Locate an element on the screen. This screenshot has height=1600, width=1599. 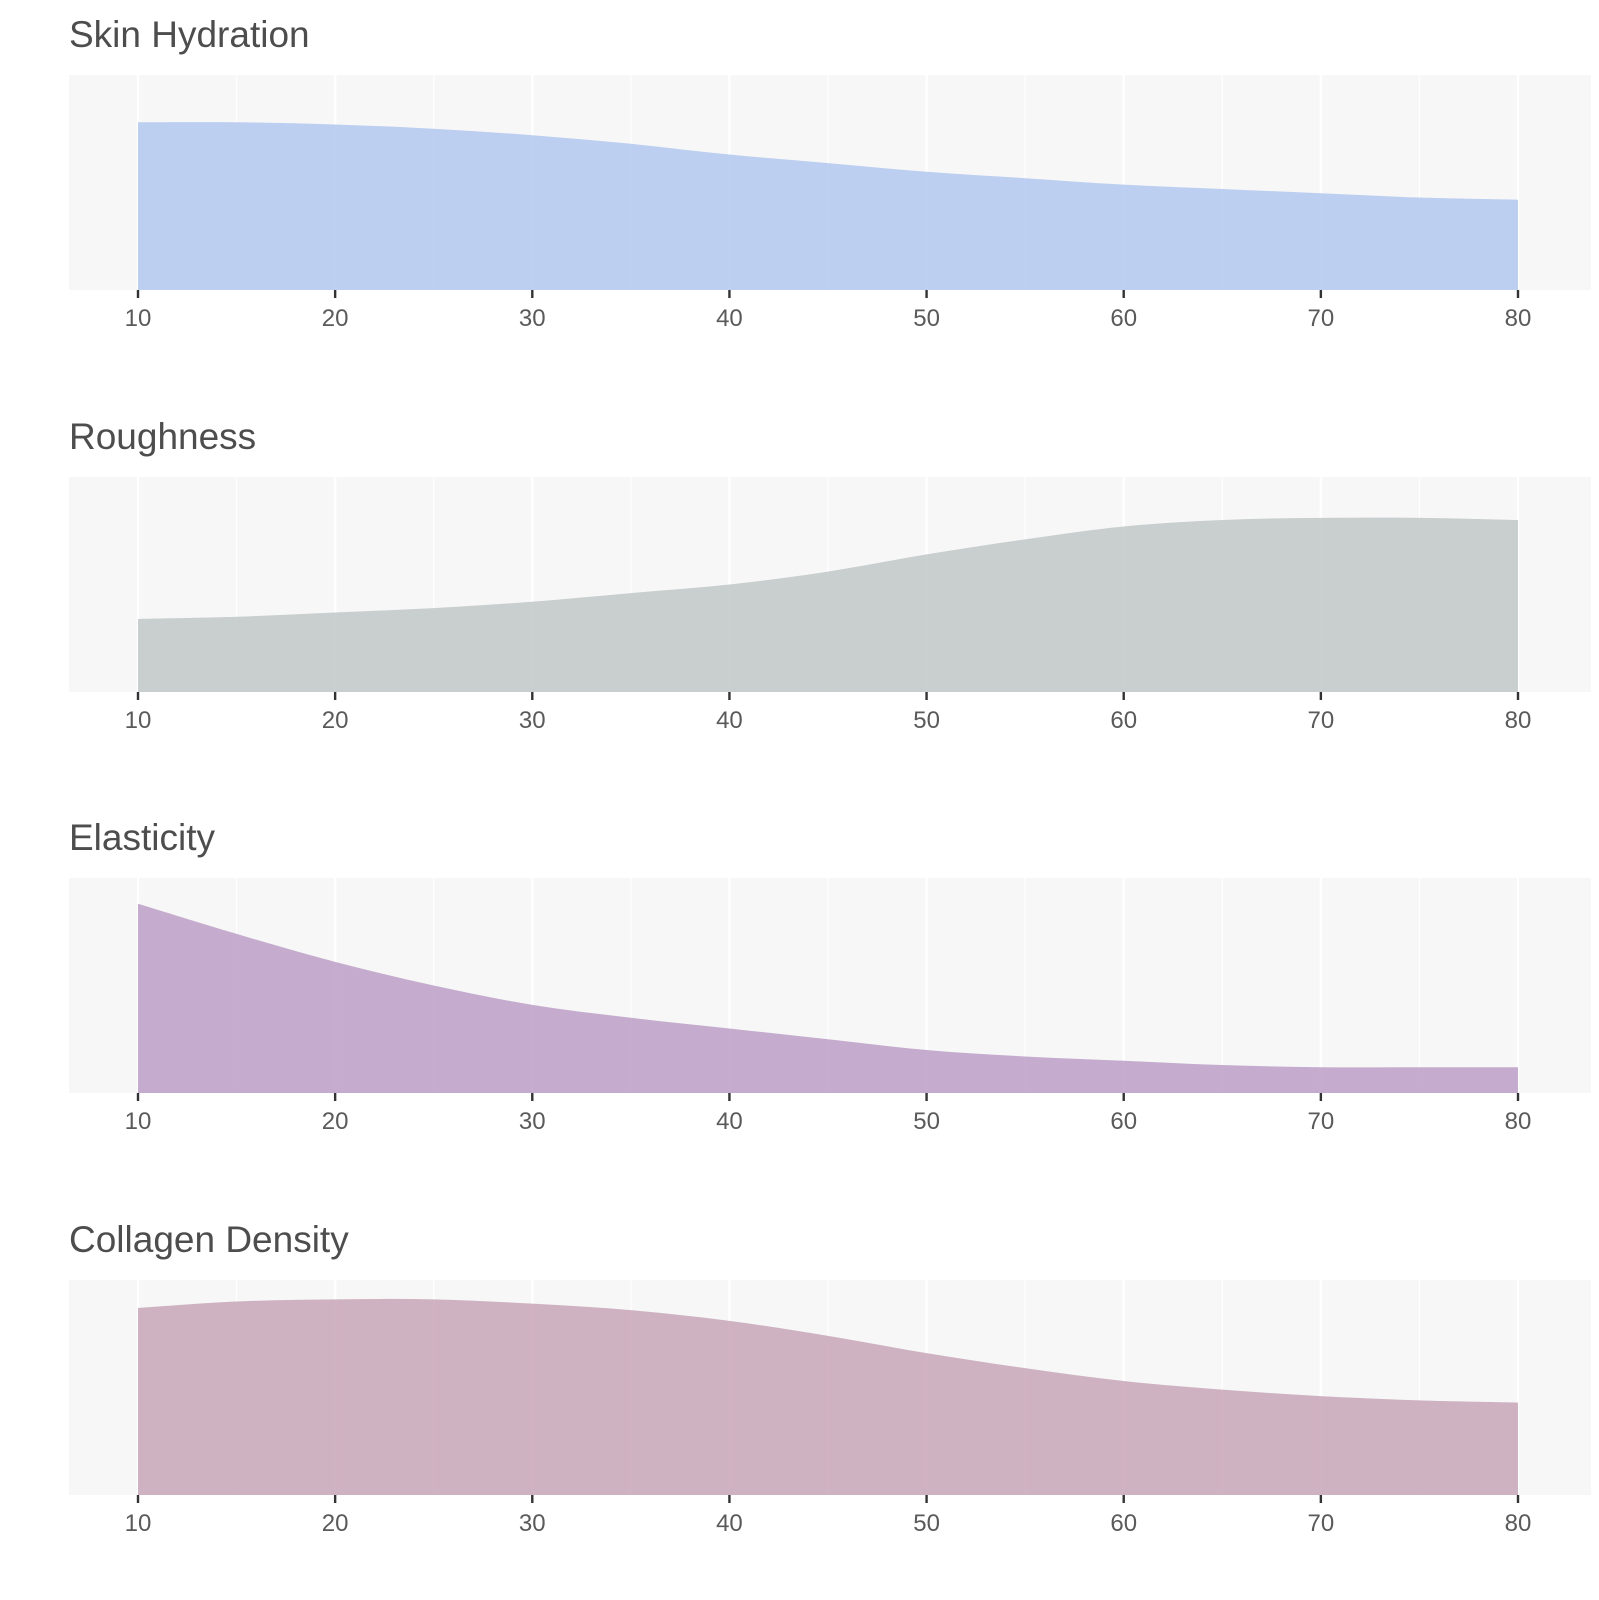
chart-title-elasticity: Elasticity is located at coordinates (142, 837).